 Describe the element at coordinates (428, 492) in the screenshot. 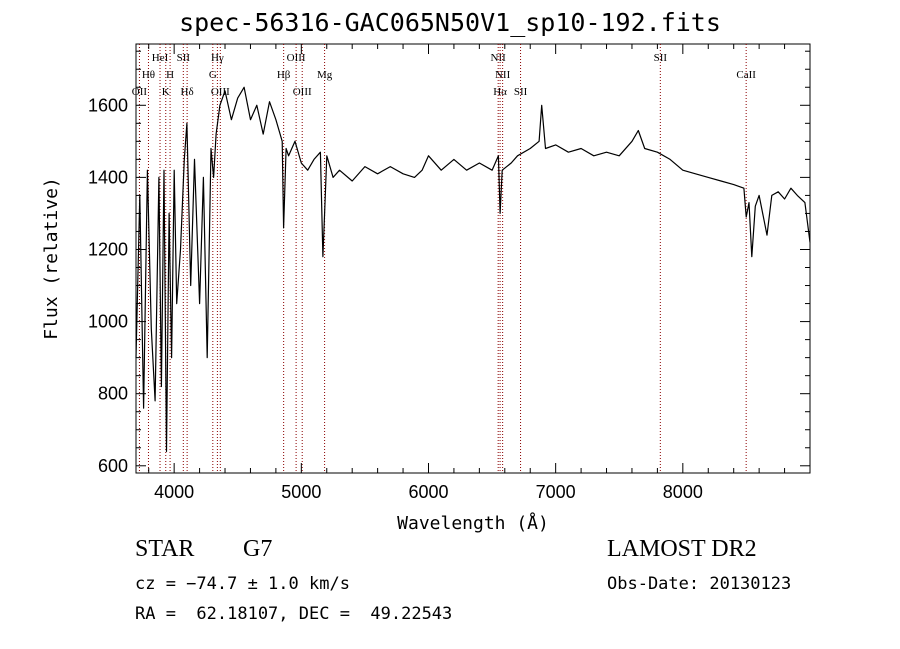

I see `x-tick-label: 6000` at that location.